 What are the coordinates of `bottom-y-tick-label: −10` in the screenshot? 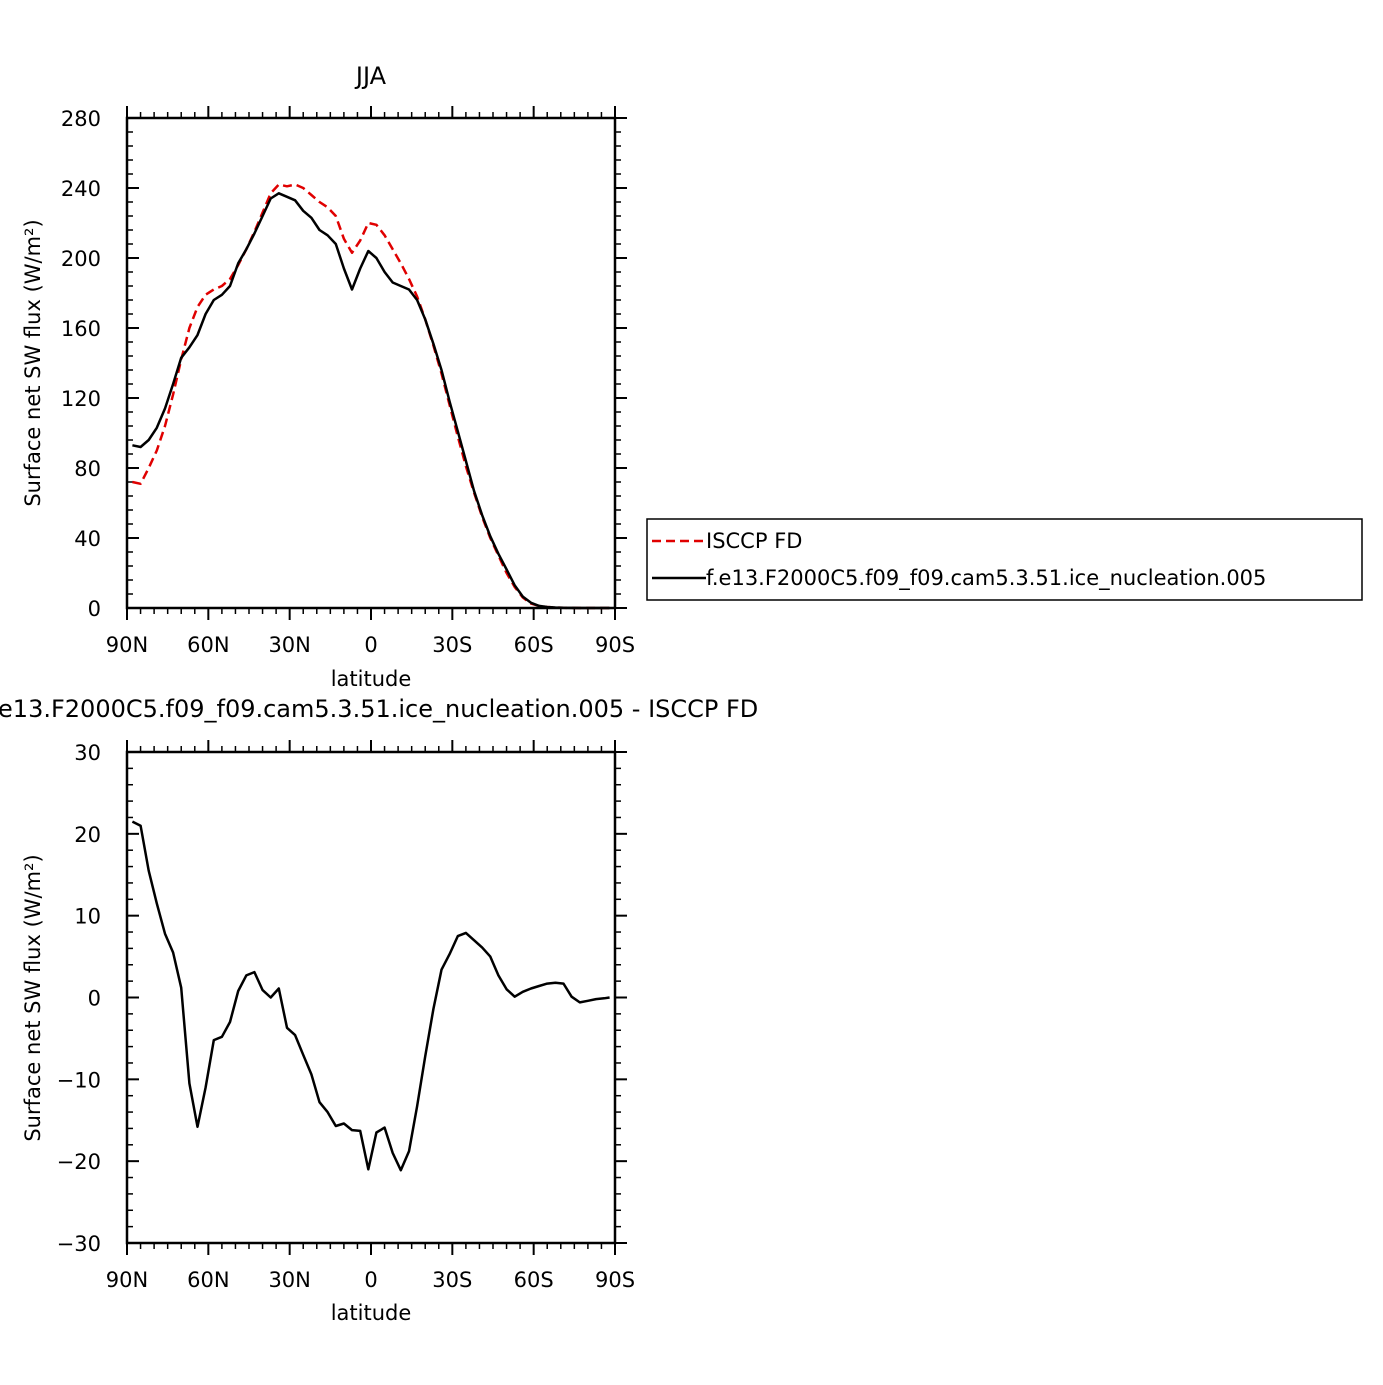 It's located at (79, 1080).